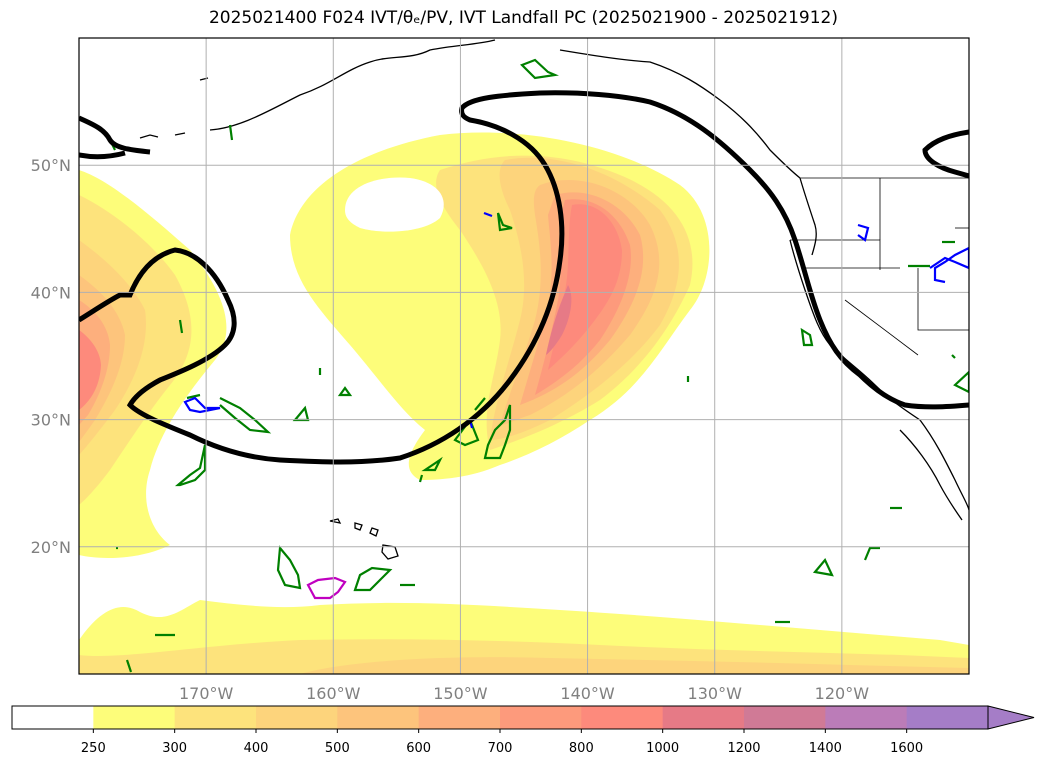  What do you see at coordinates (505, 109) in the screenshot?
I see `alaska-coast` at bounding box center [505, 109].